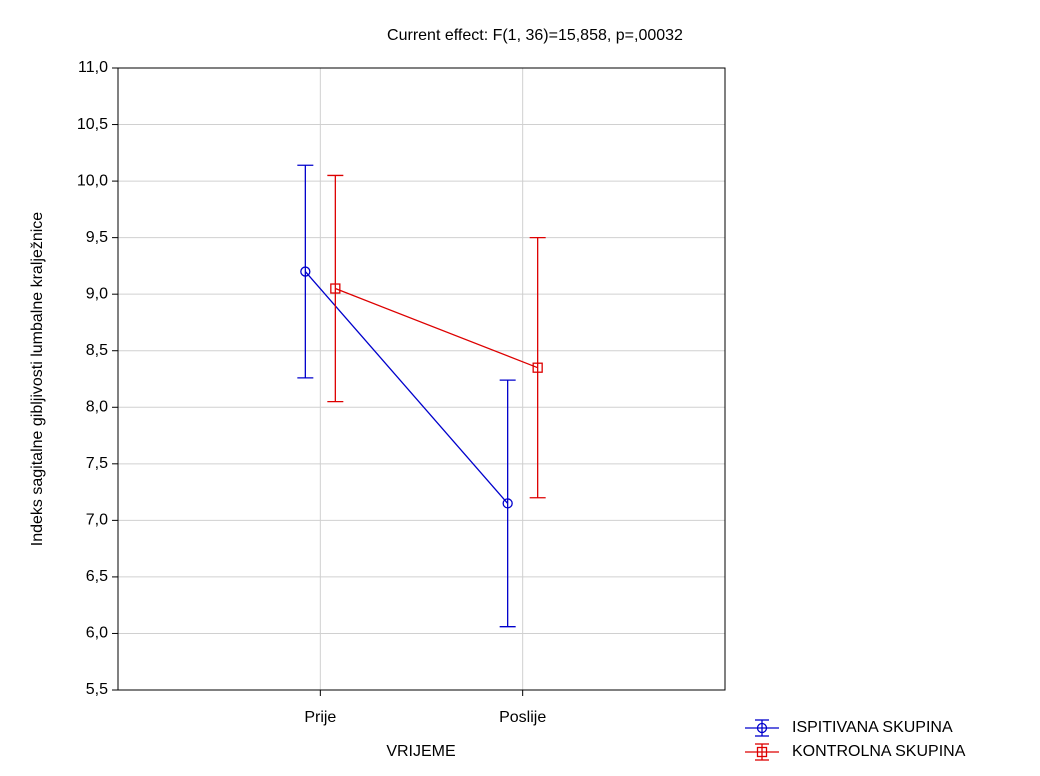 The image size is (1040, 776). Describe the element at coordinates (522, 717) in the screenshot. I see `x-tick-label: Poslije` at that location.